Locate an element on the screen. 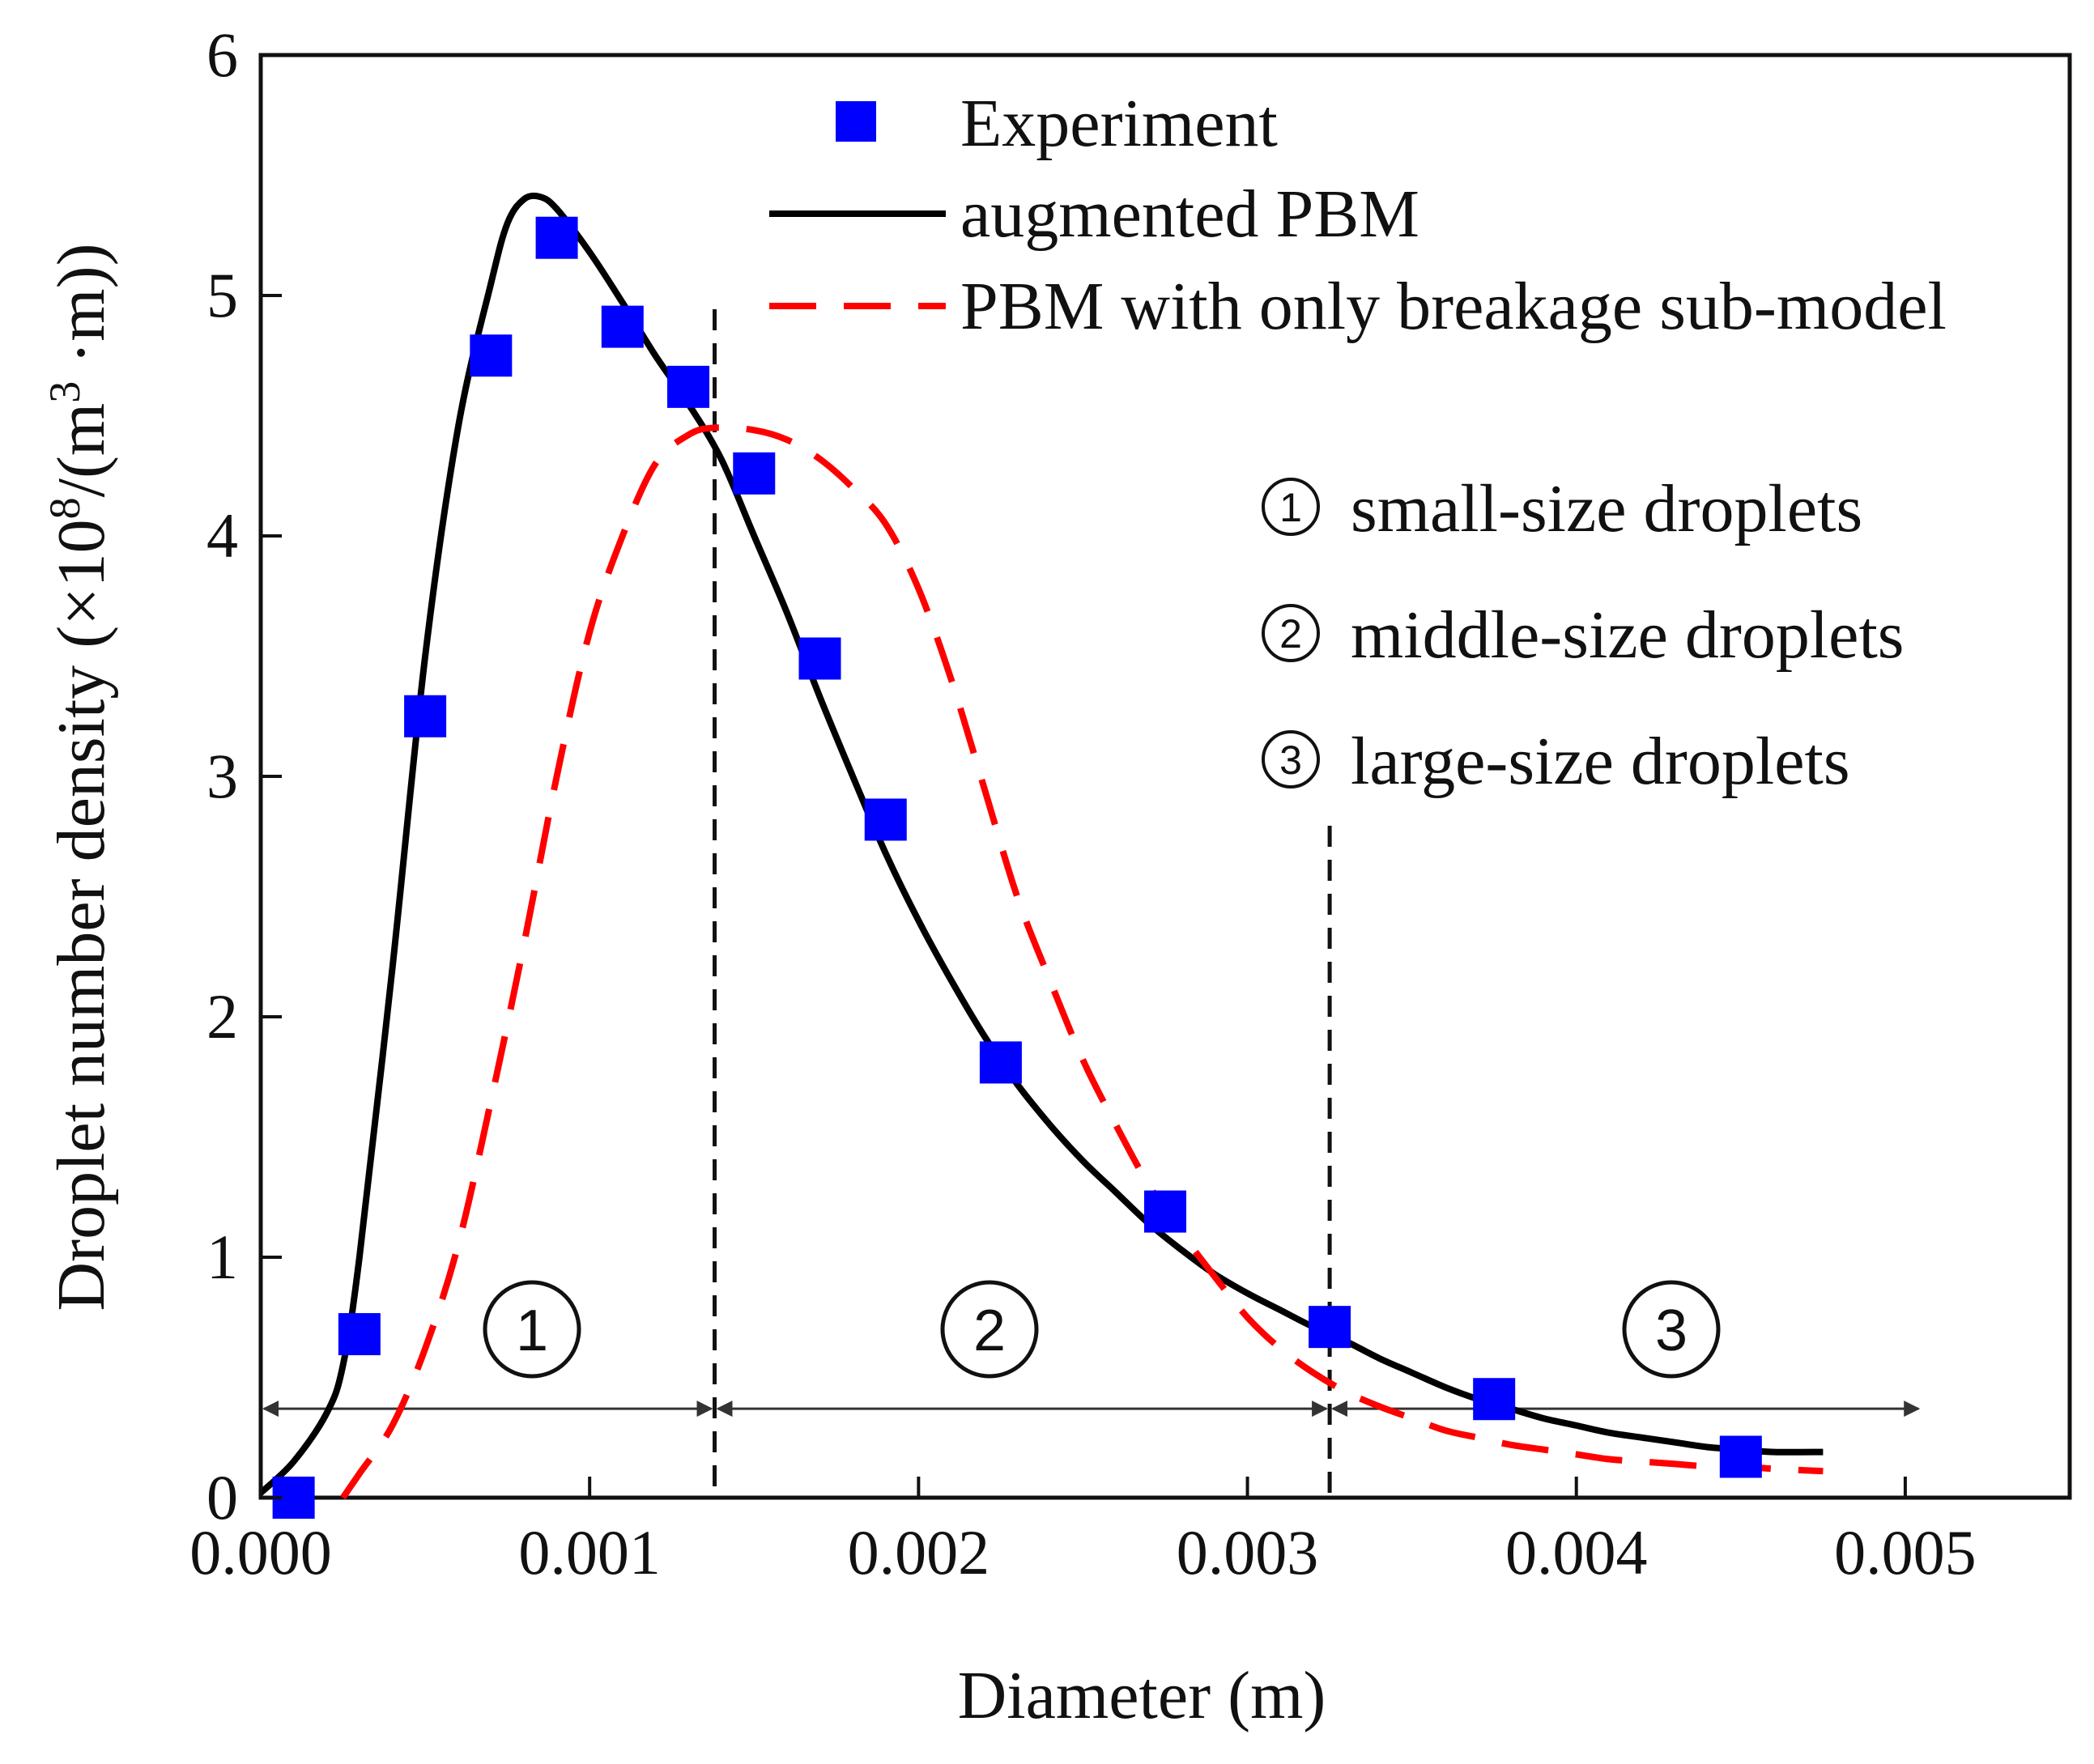 This screenshot has height=1764, width=2094. legend-label-breakage: PBM with only breakage sub-model is located at coordinates (1453, 306).